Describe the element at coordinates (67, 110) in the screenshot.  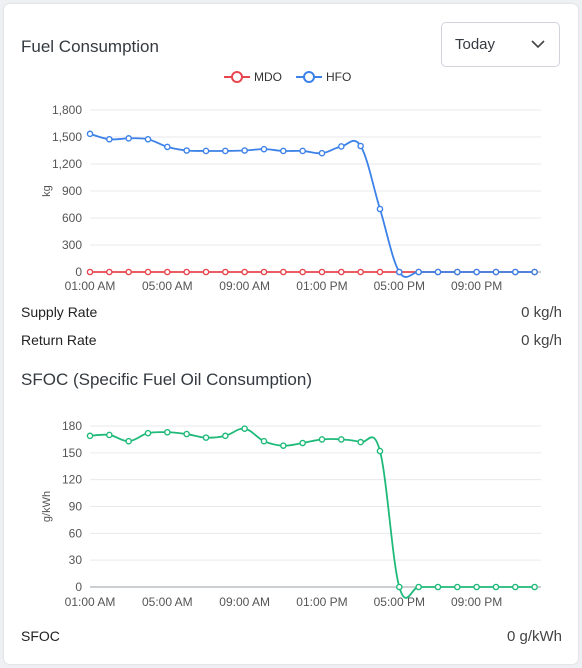
I see `y-tick-label: 1,800` at that location.